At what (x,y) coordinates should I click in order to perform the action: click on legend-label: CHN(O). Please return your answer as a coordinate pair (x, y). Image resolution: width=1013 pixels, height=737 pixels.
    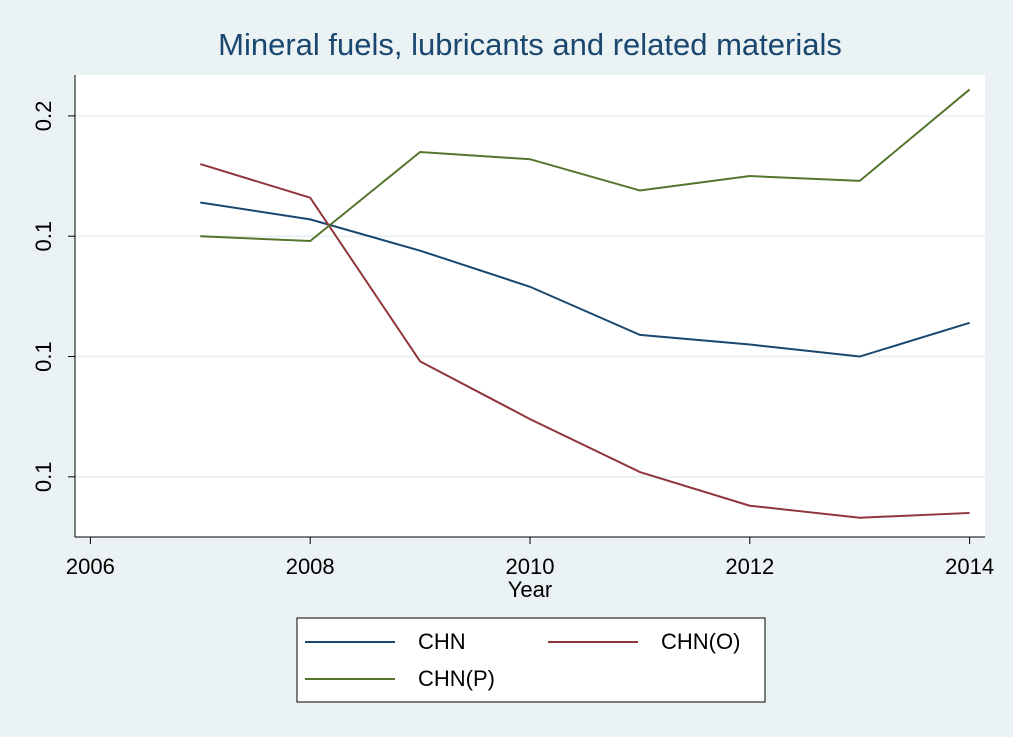
    Looking at the image, I should click on (700, 641).